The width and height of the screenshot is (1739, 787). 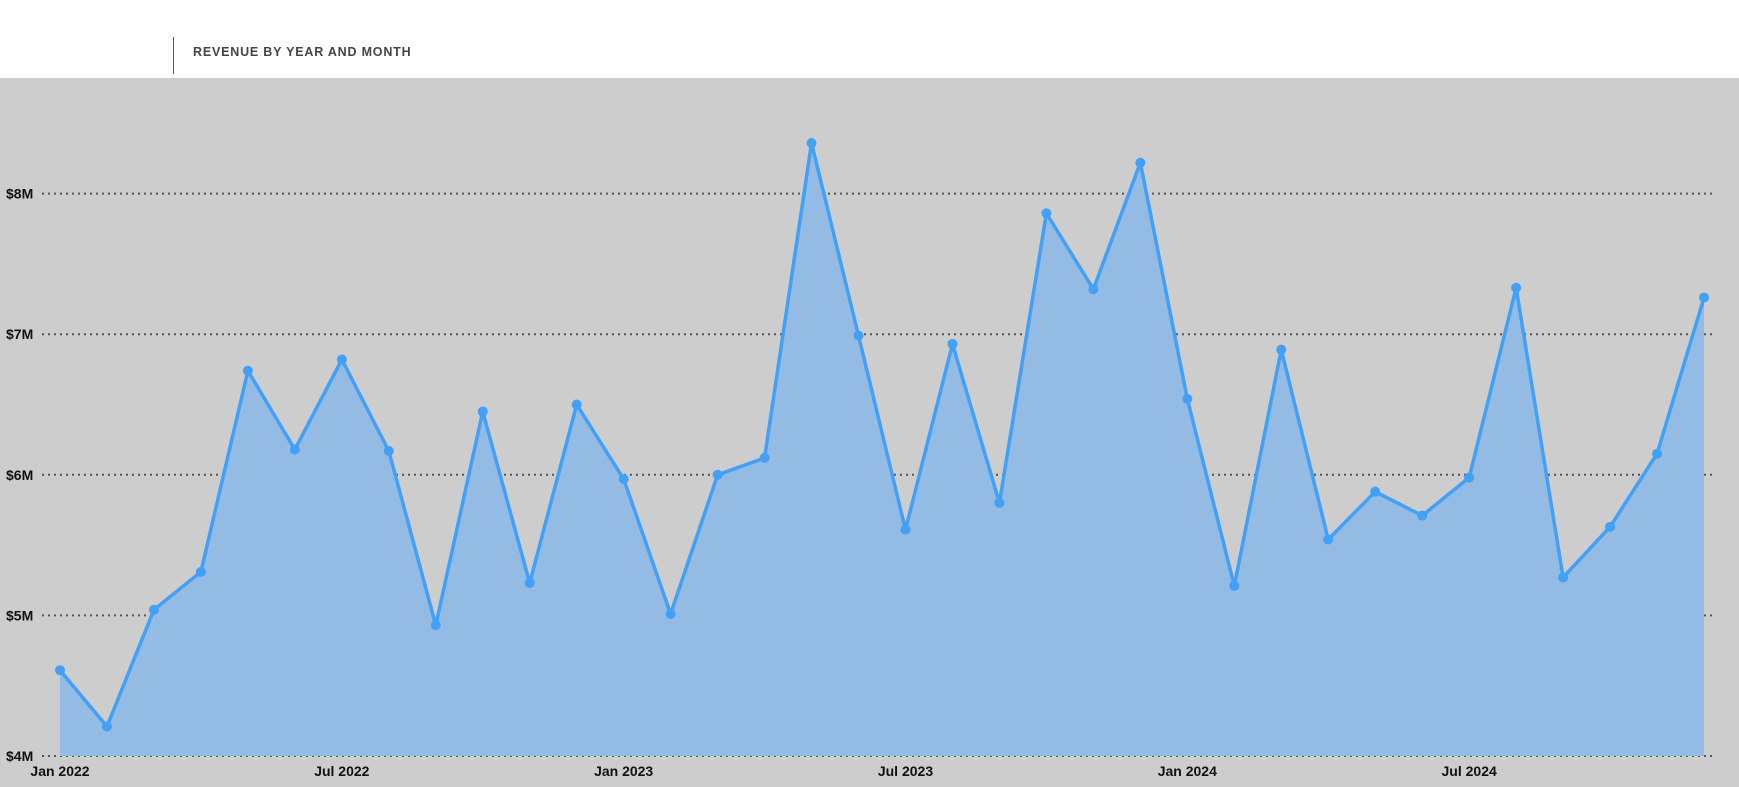 I want to click on x-tick-label: Jan 2024, so click(x=1187, y=771).